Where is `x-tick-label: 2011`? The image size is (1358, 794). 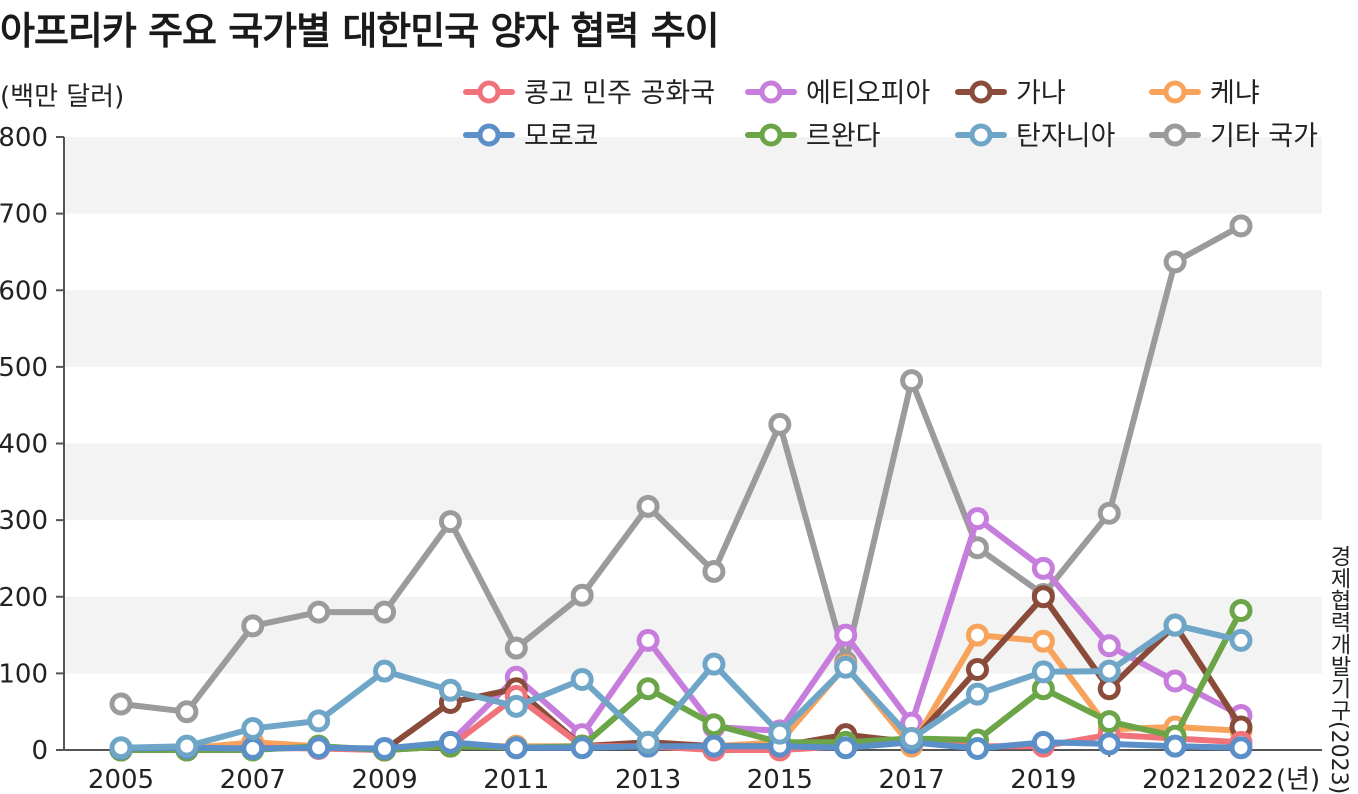
x-tick-label: 2011 is located at coordinates (516, 779).